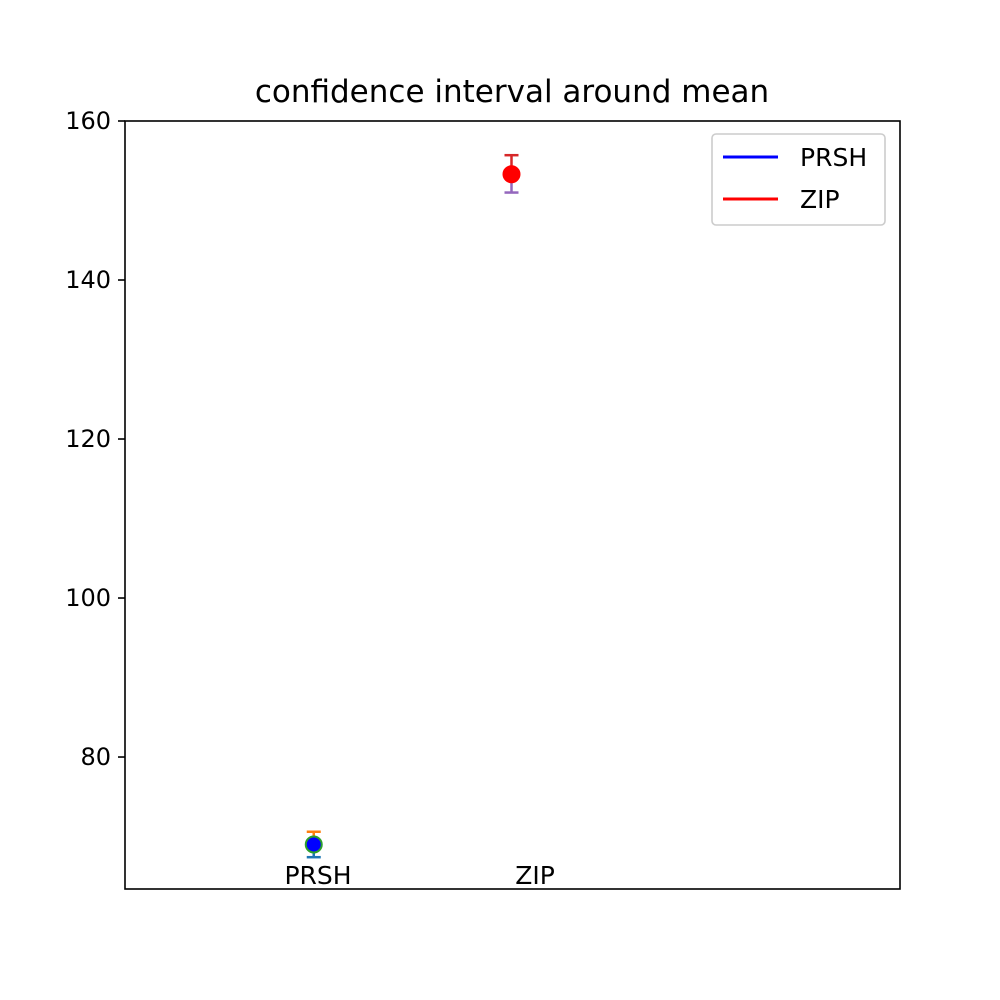  What do you see at coordinates (512, 92) in the screenshot?
I see `chart-title: confidence interval around mean` at bounding box center [512, 92].